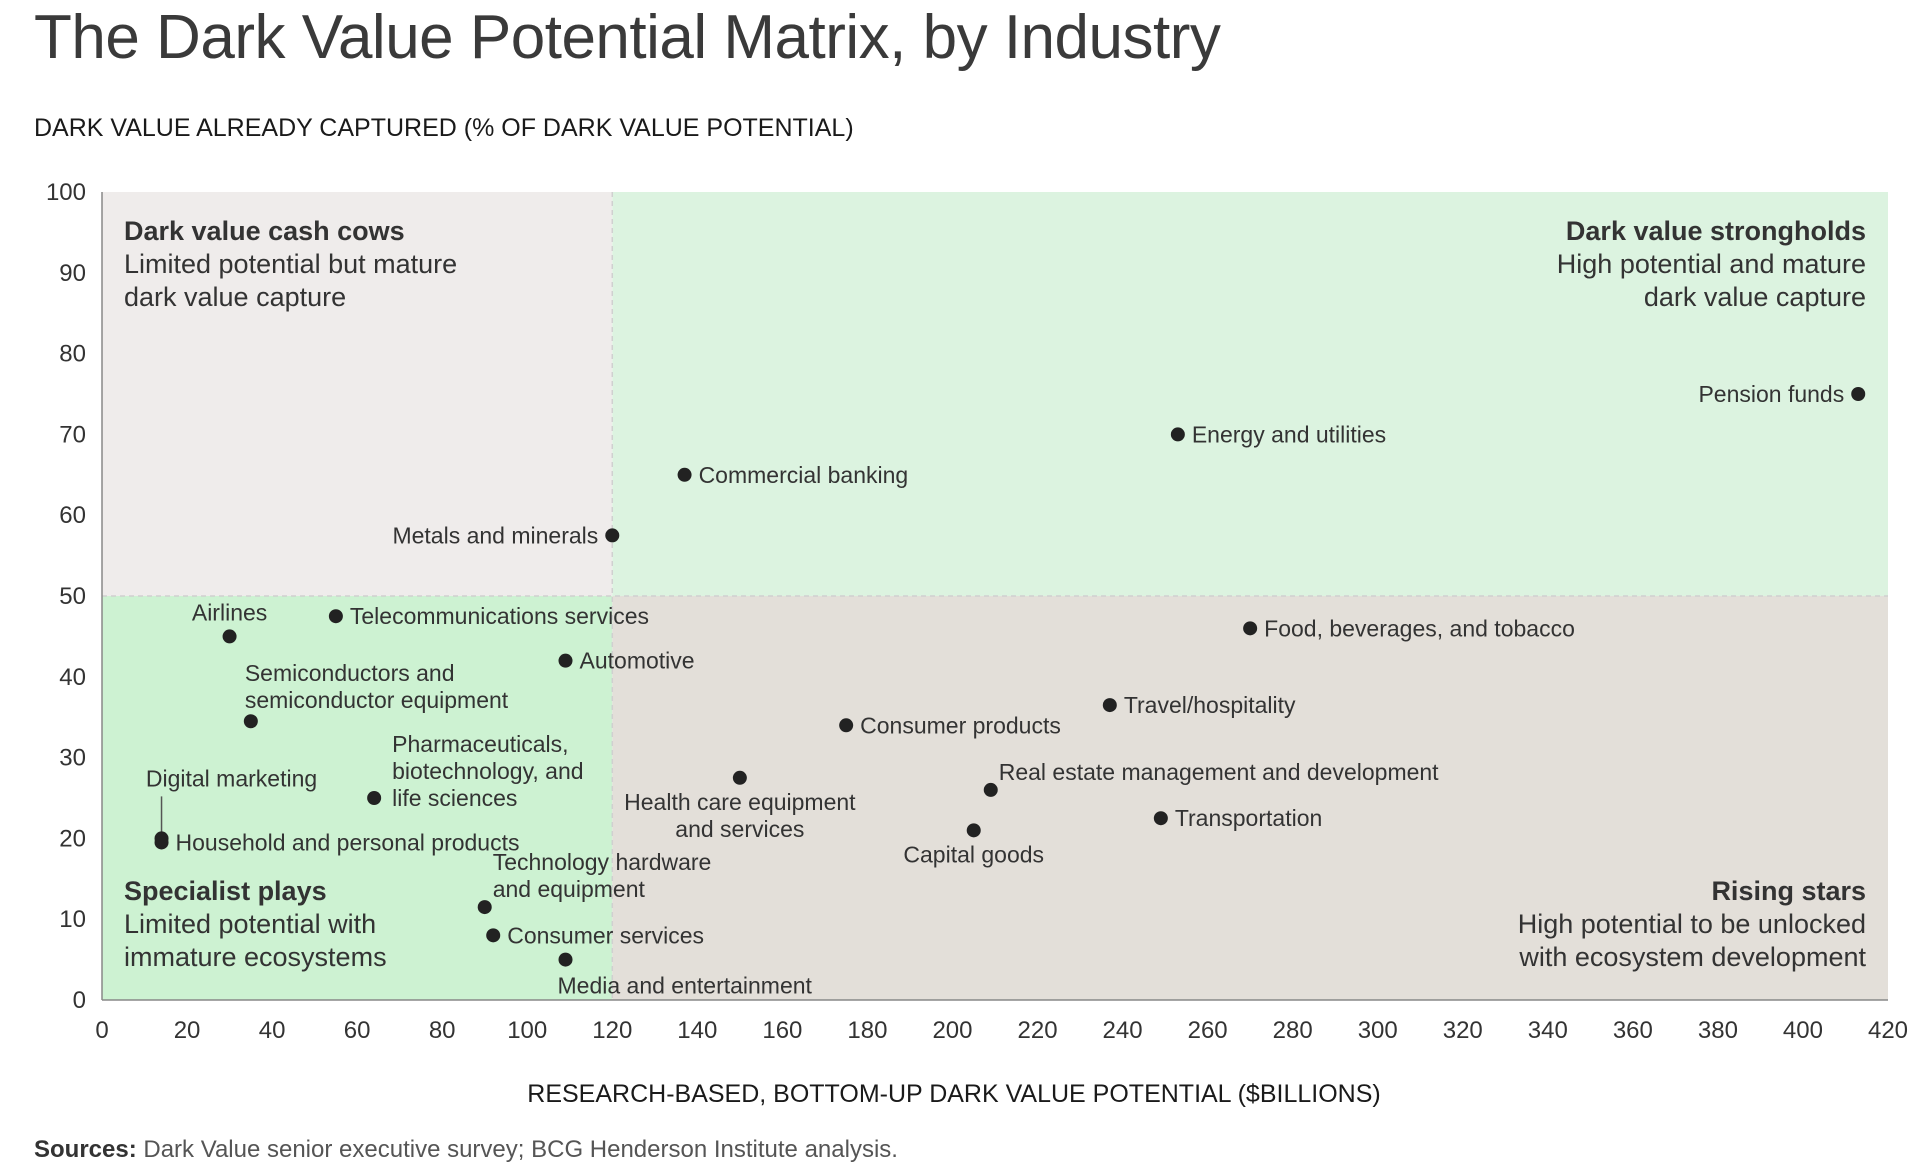 The height and width of the screenshot is (1168, 1922). I want to click on y-tick-label: 60, so click(72, 515).